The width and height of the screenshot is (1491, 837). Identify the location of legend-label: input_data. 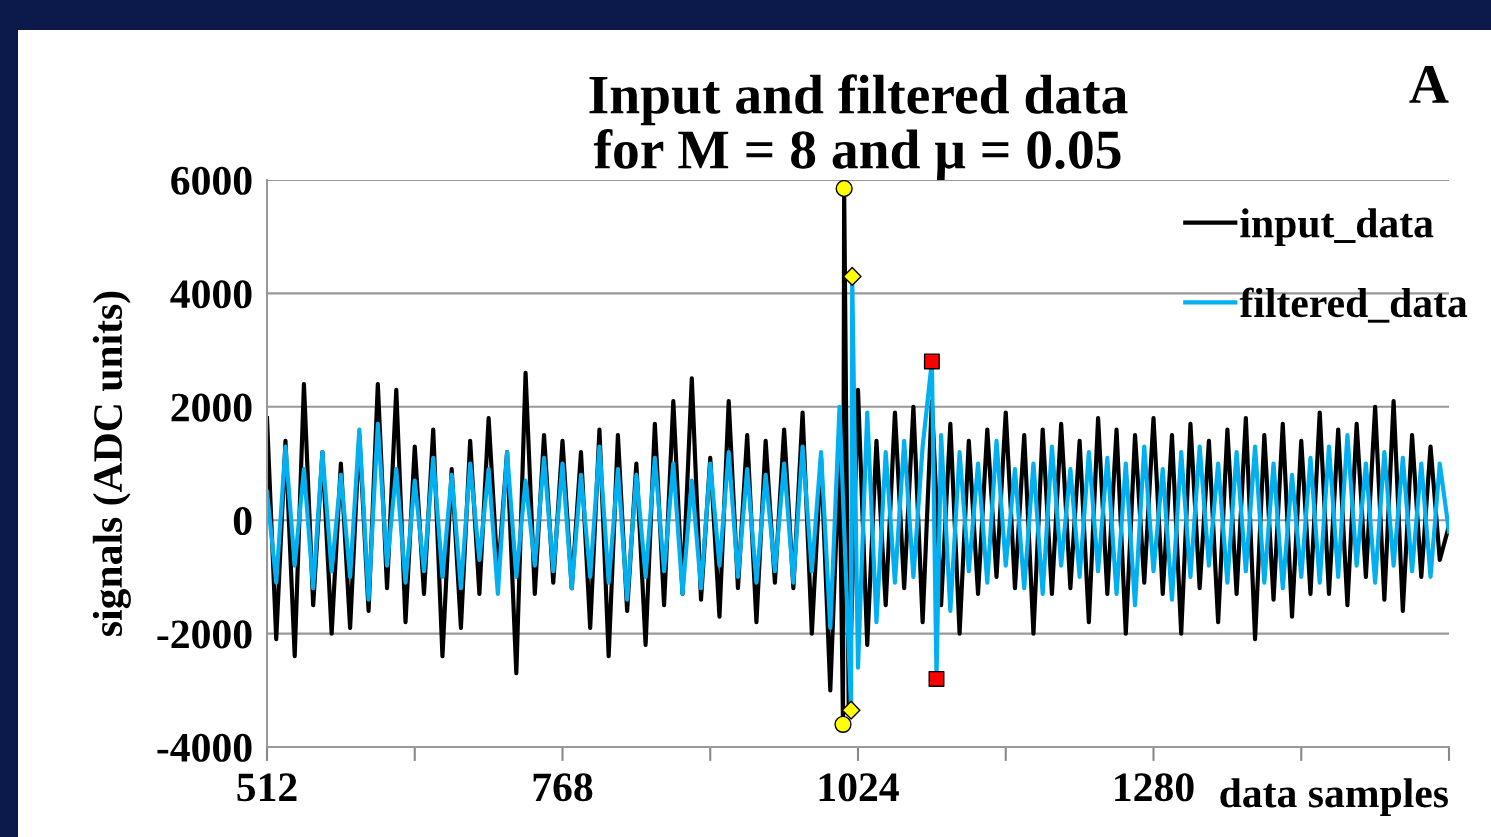
(1337, 227).